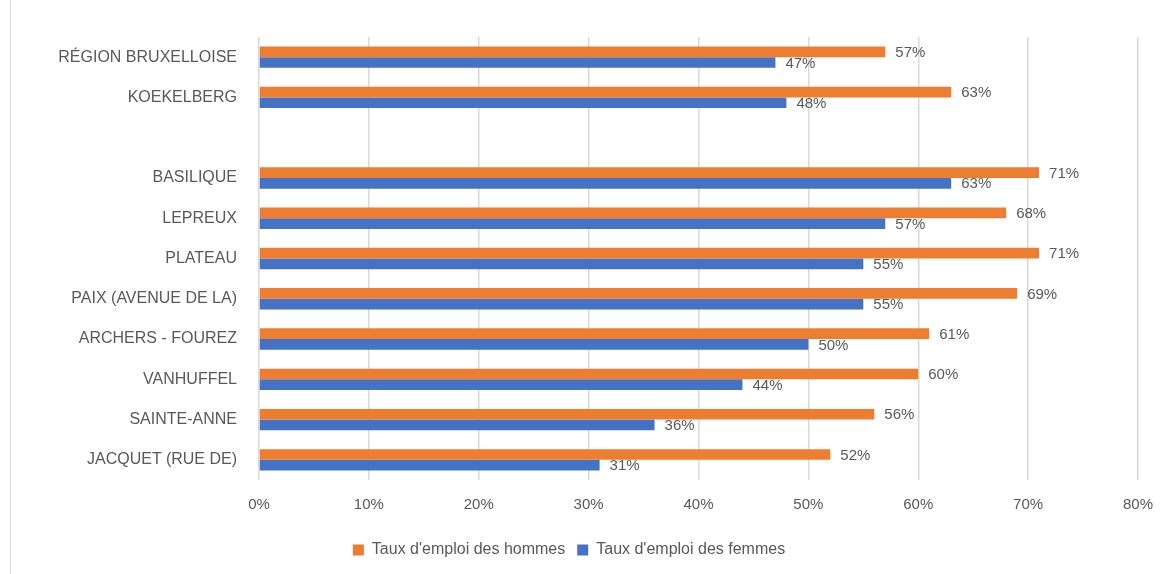  Describe the element at coordinates (190, 378) in the screenshot. I see `y-tick-label: VANHUFFEL` at that location.